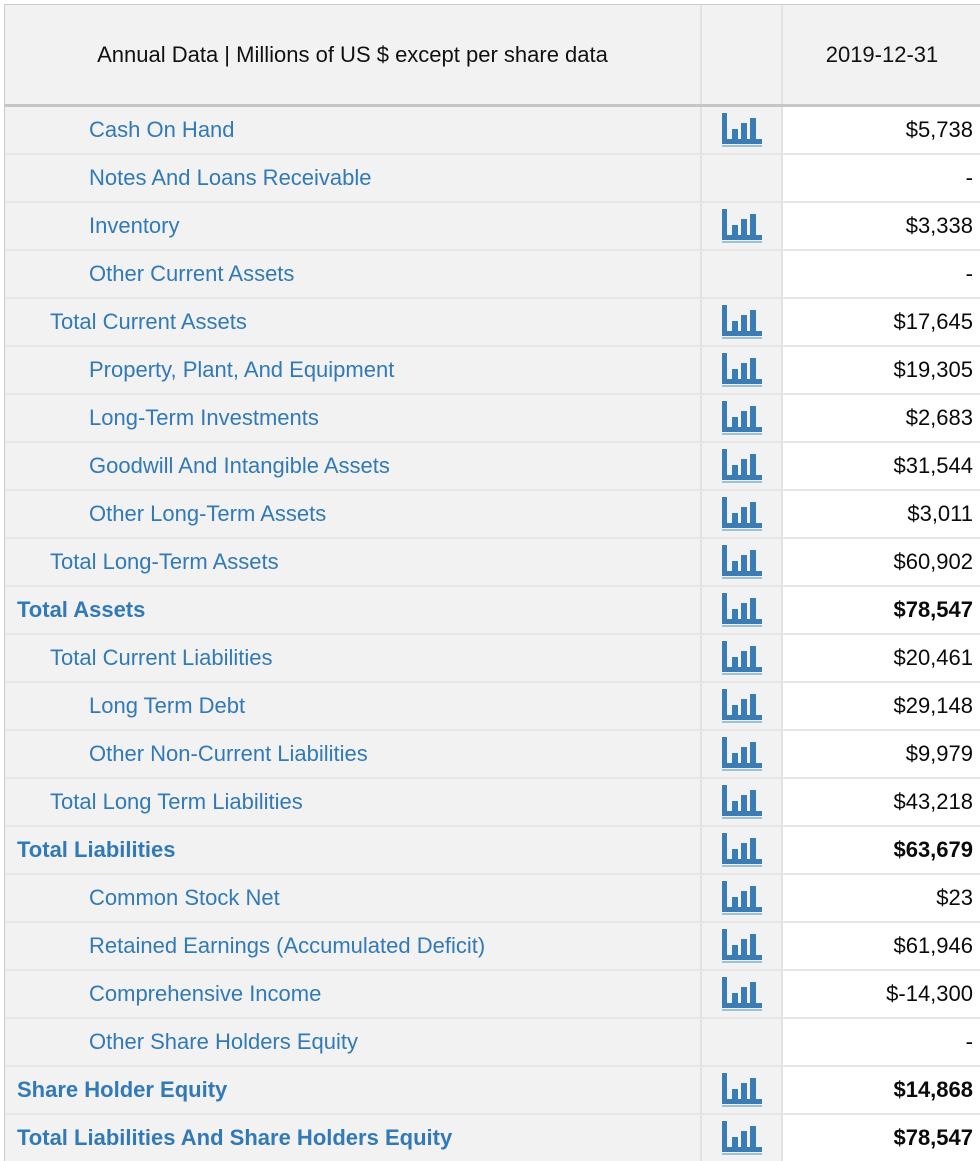  I want to click on row-label-cell: Long Term Debt, so click(353, 706).